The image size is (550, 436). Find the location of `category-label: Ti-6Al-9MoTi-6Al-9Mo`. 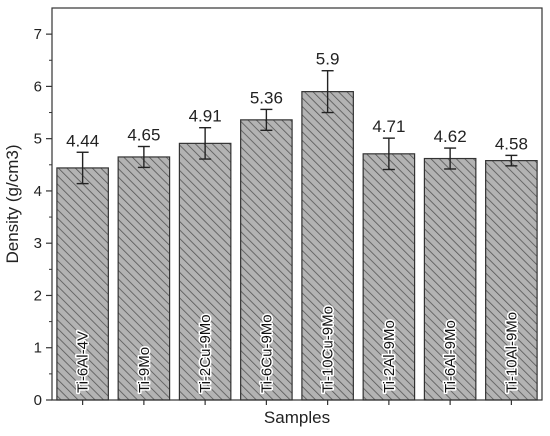

category-label: Ti-6Al-9MoTi-6Al-9Mo is located at coordinates (450, 356).